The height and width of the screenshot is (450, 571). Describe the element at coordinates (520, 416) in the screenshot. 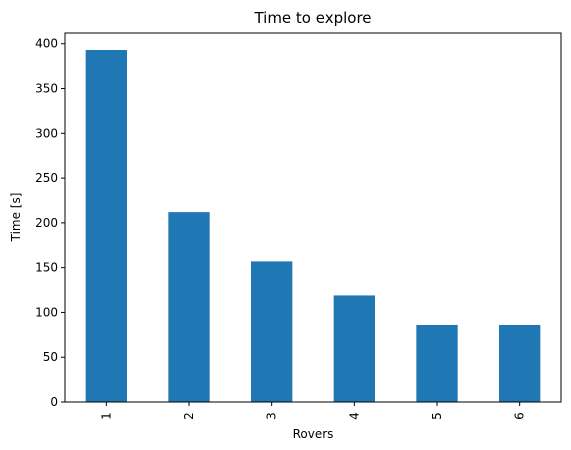

I see `x-tick-label: 6` at that location.